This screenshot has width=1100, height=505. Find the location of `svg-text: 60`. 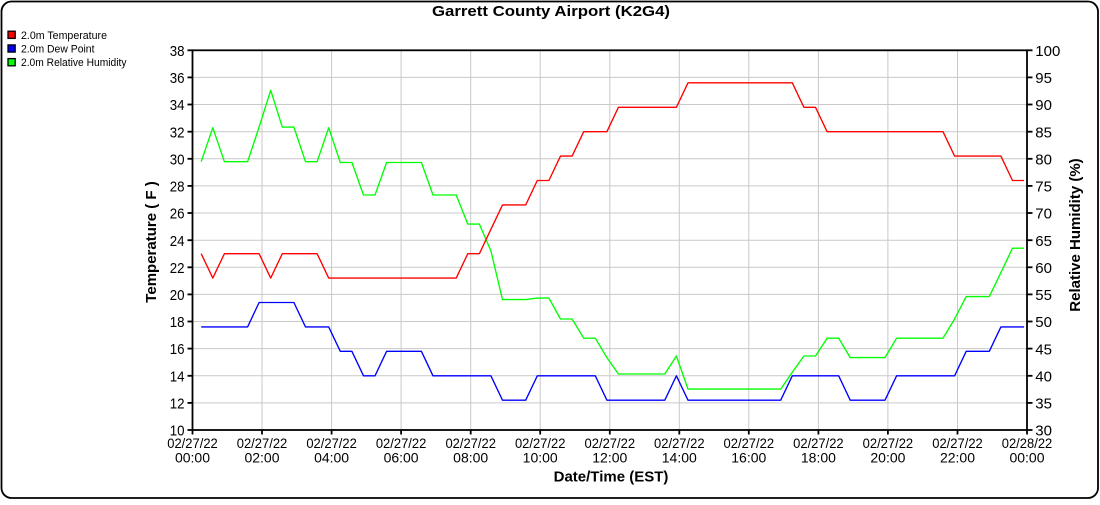

svg-text: 60 is located at coordinates (1043, 268).